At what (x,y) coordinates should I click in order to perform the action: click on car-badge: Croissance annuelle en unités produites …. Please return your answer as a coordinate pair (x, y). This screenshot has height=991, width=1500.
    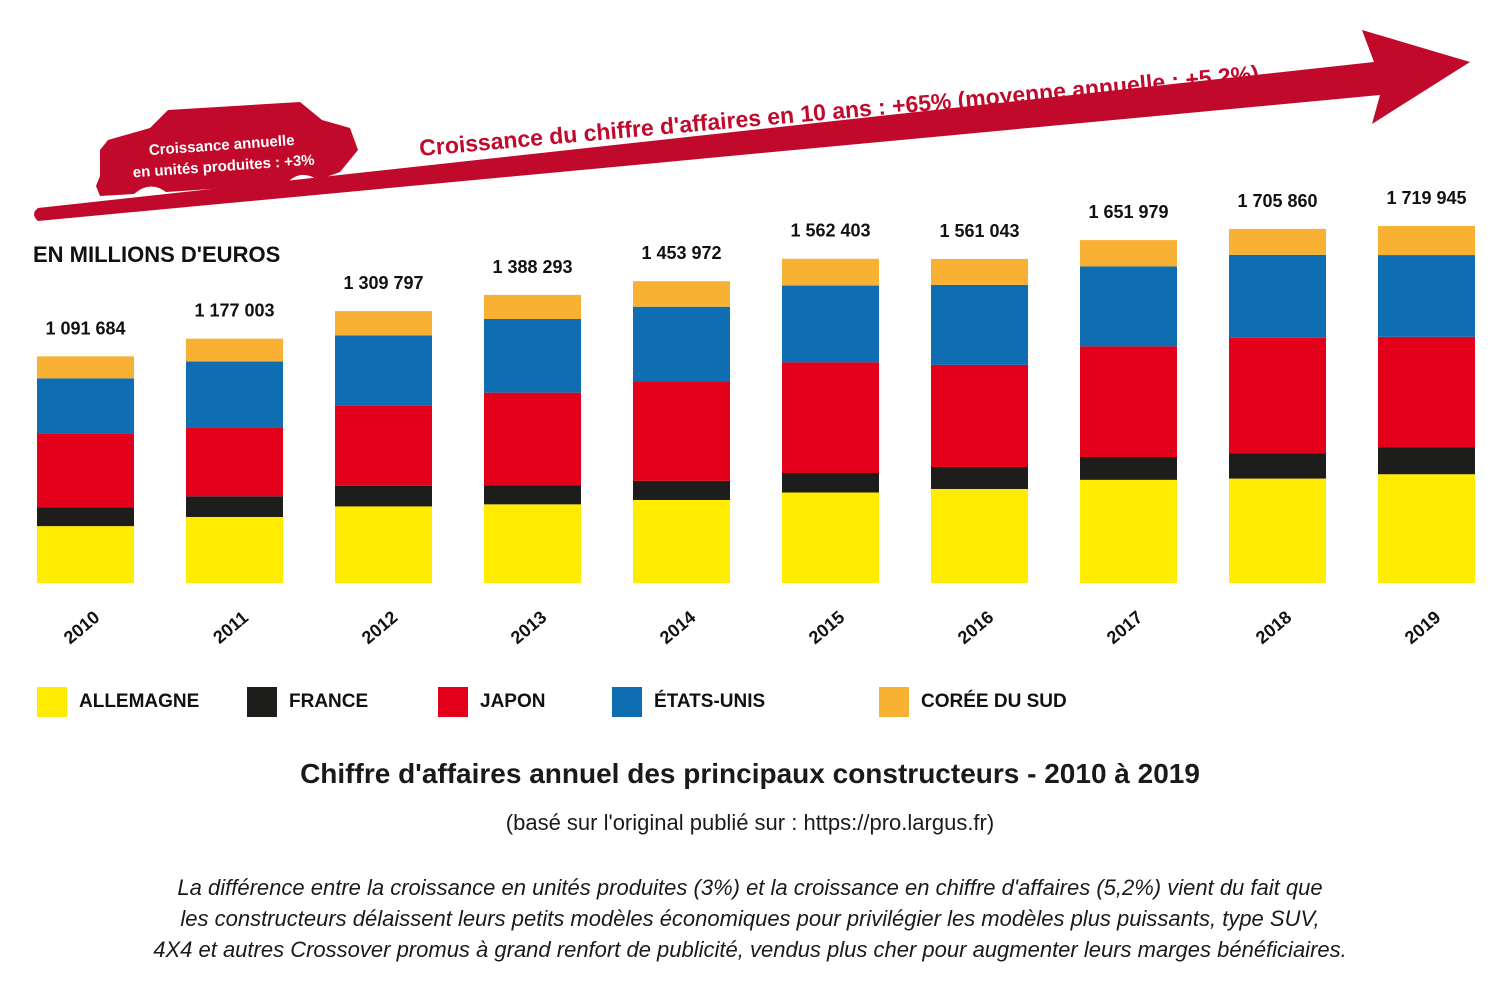
    Looking at the image, I should click on (227, 149).